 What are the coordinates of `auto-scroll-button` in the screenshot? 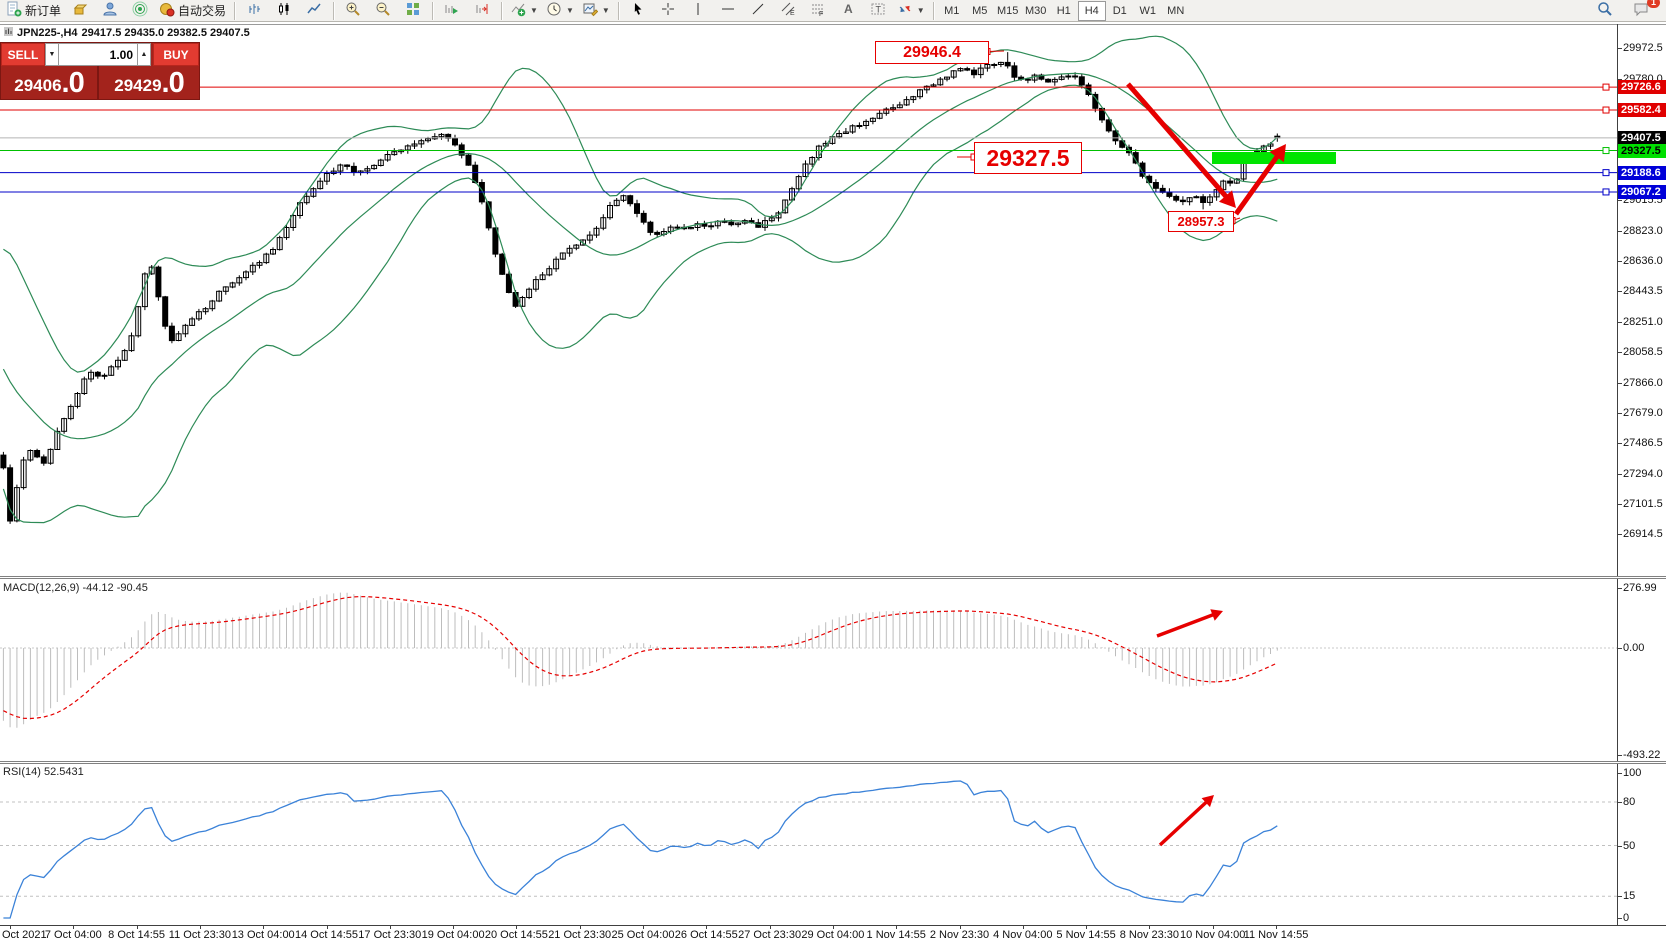 It's located at (452, 11).